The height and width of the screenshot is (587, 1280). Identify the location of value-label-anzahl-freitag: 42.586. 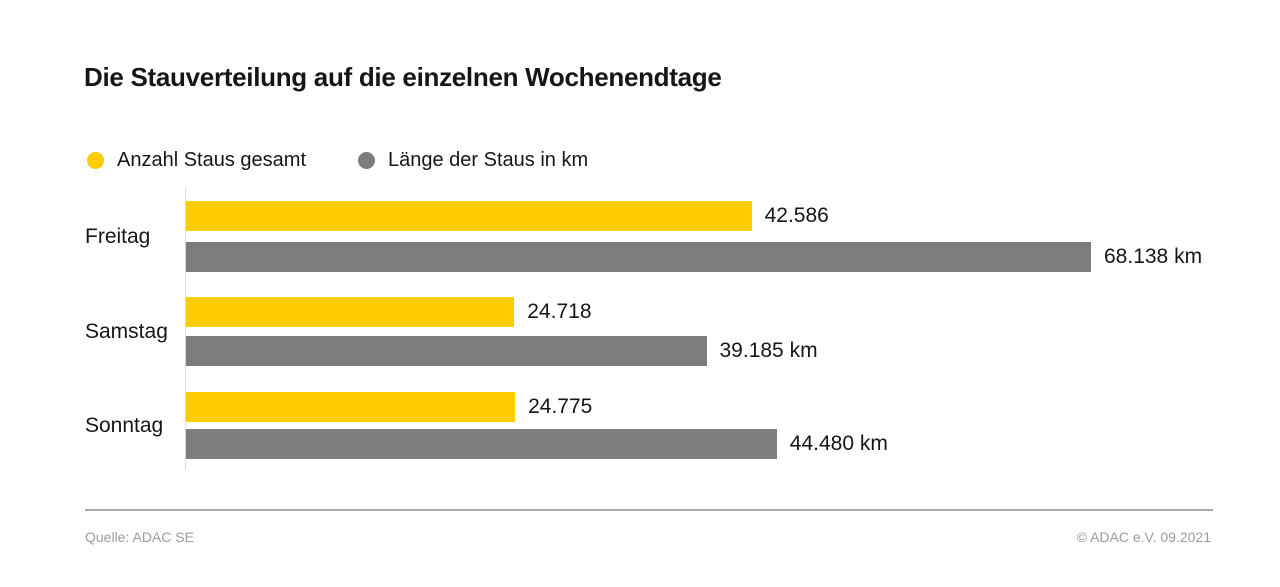
(796, 215).